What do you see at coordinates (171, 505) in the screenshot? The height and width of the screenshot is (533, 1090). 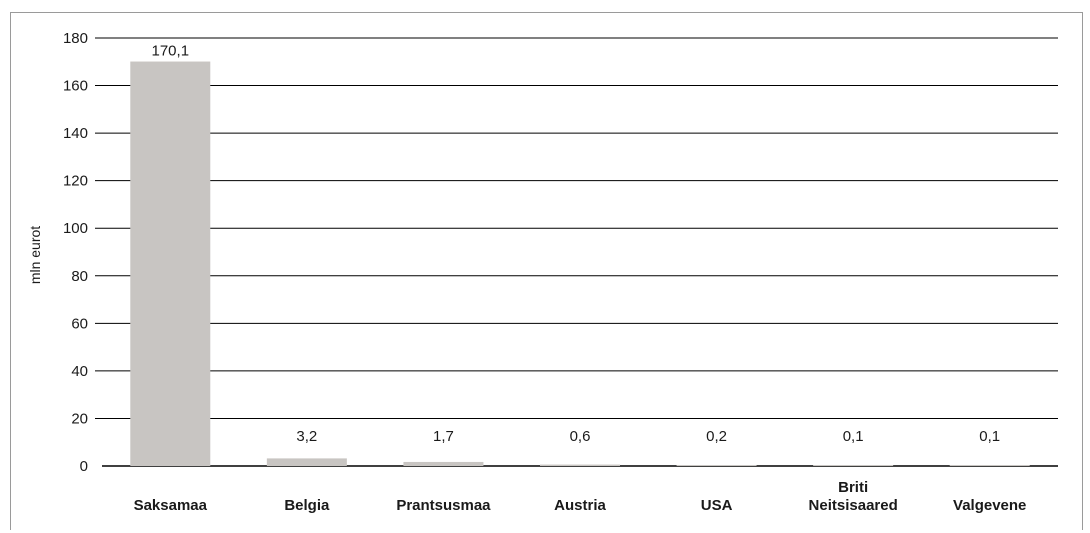 I see `category-label: Saksamaa` at bounding box center [171, 505].